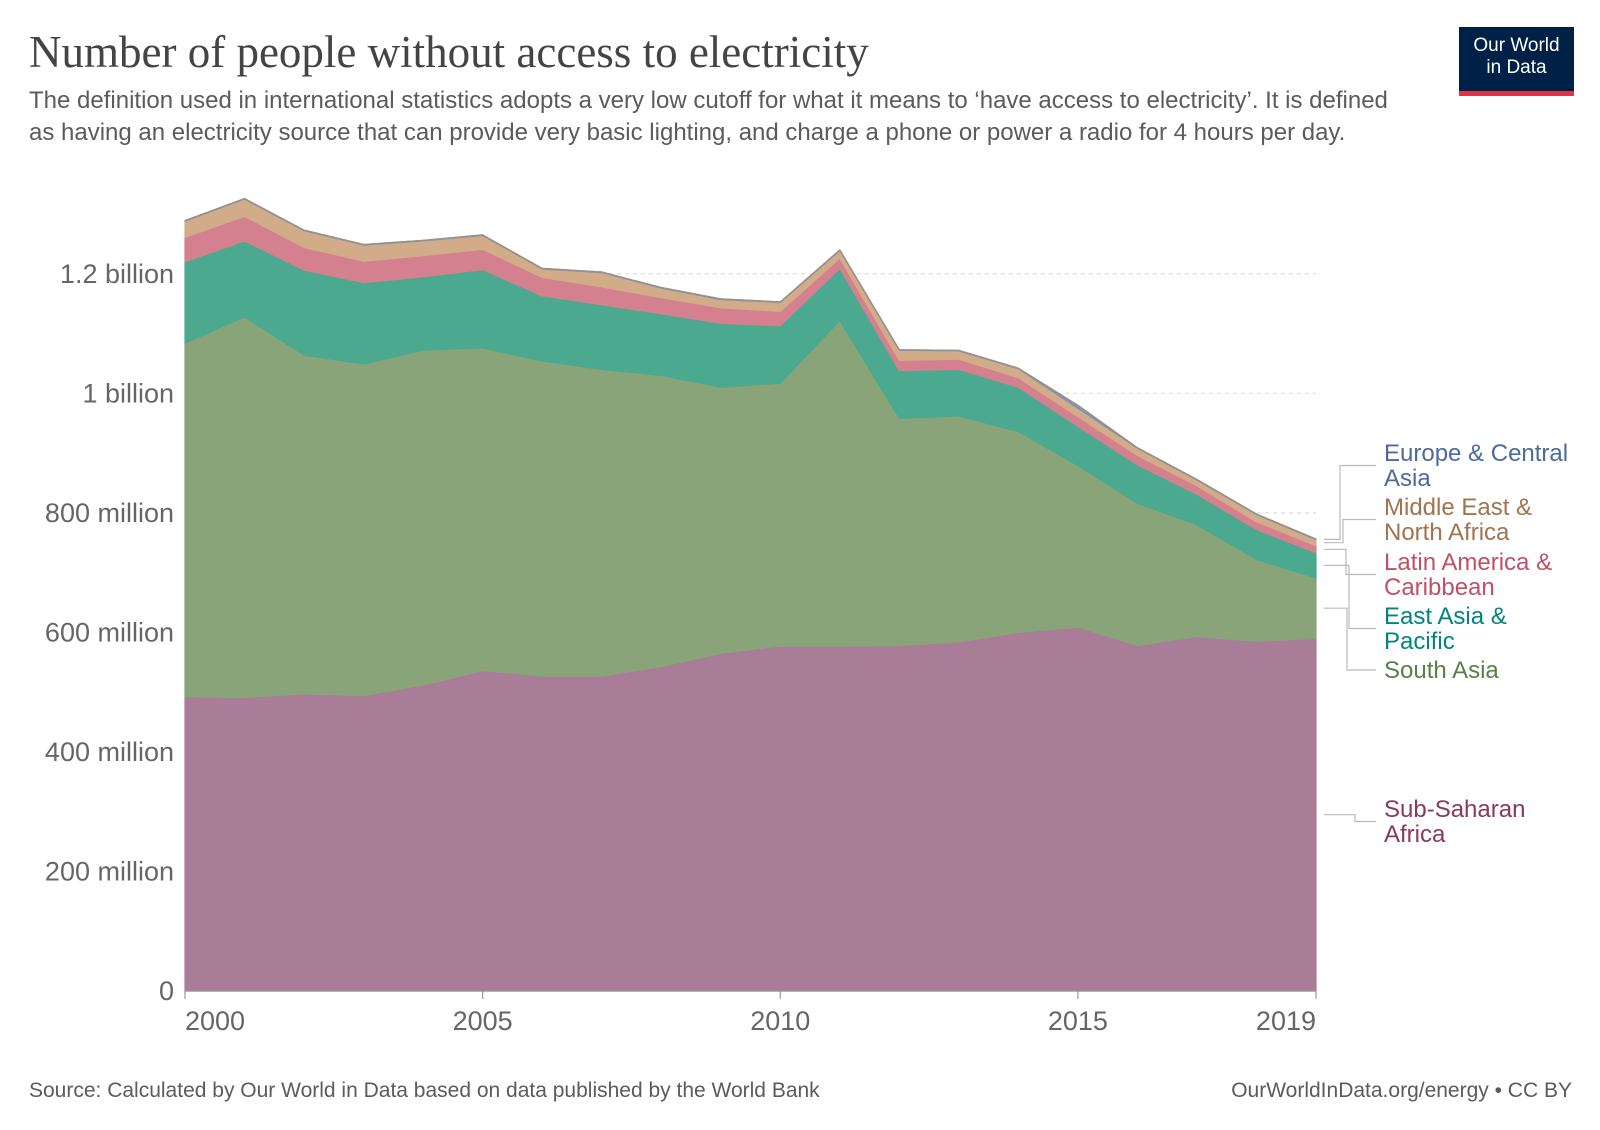 The width and height of the screenshot is (1600, 1130). What do you see at coordinates (215, 1021) in the screenshot?
I see `x-tick-label: 2000` at bounding box center [215, 1021].